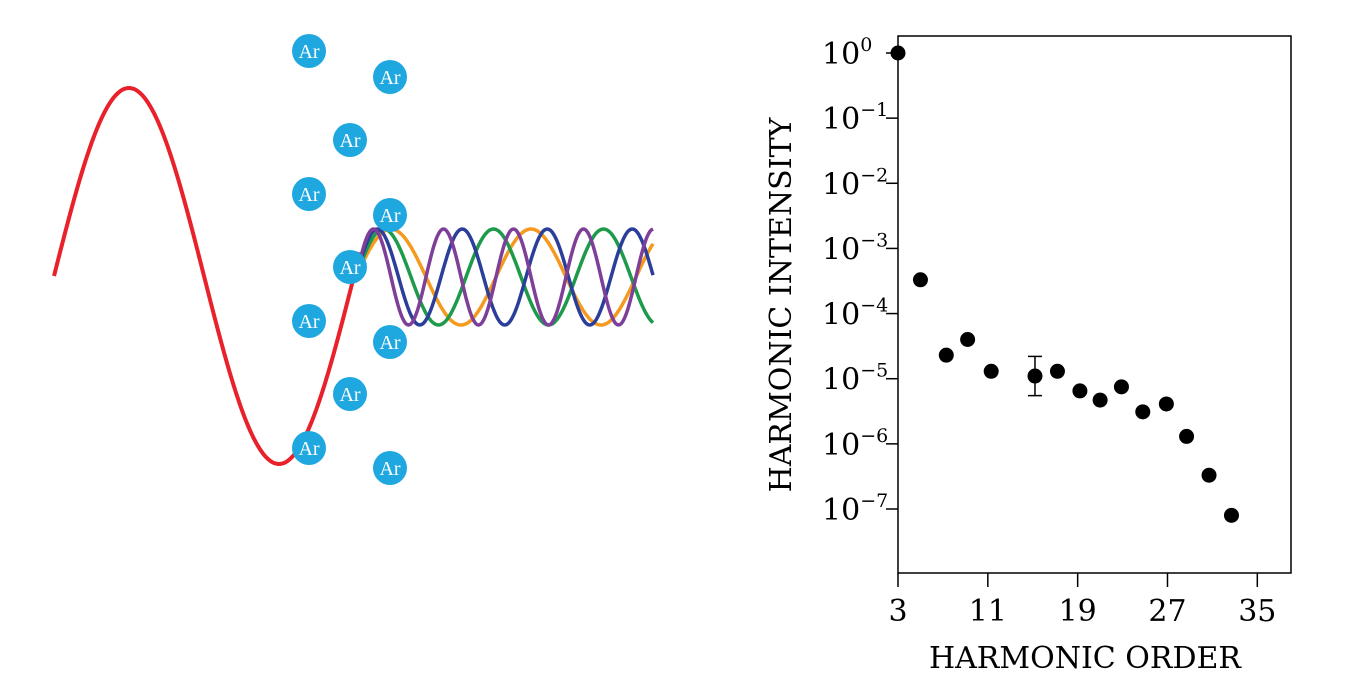 This screenshot has height=677, width=1350. I want to click on y-tick-label: 10⁻⁷, so click(855, 509).